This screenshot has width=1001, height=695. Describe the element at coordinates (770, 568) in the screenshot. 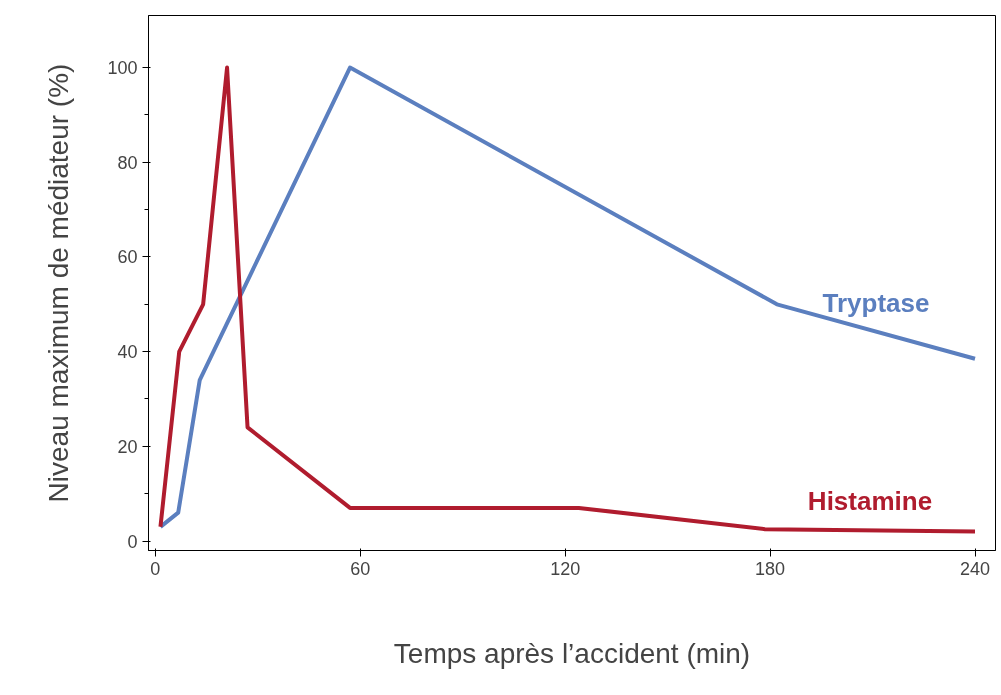

I see `x-tick-label: 180` at that location.